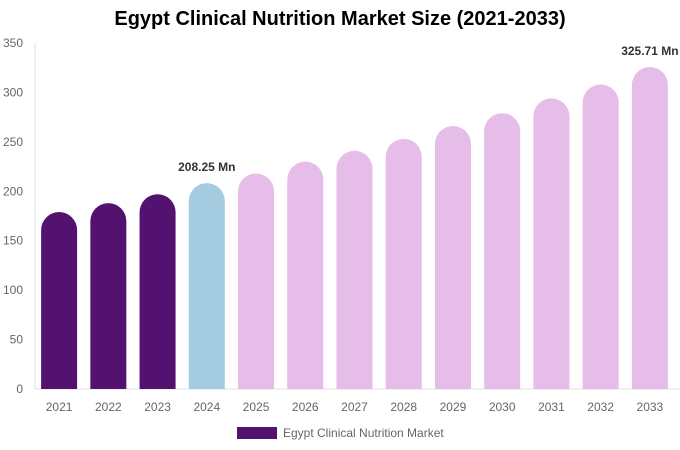  What do you see at coordinates (19, 389) in the screenshot?
I see `y-tick-label: 0` at bounding box center [19, 389].